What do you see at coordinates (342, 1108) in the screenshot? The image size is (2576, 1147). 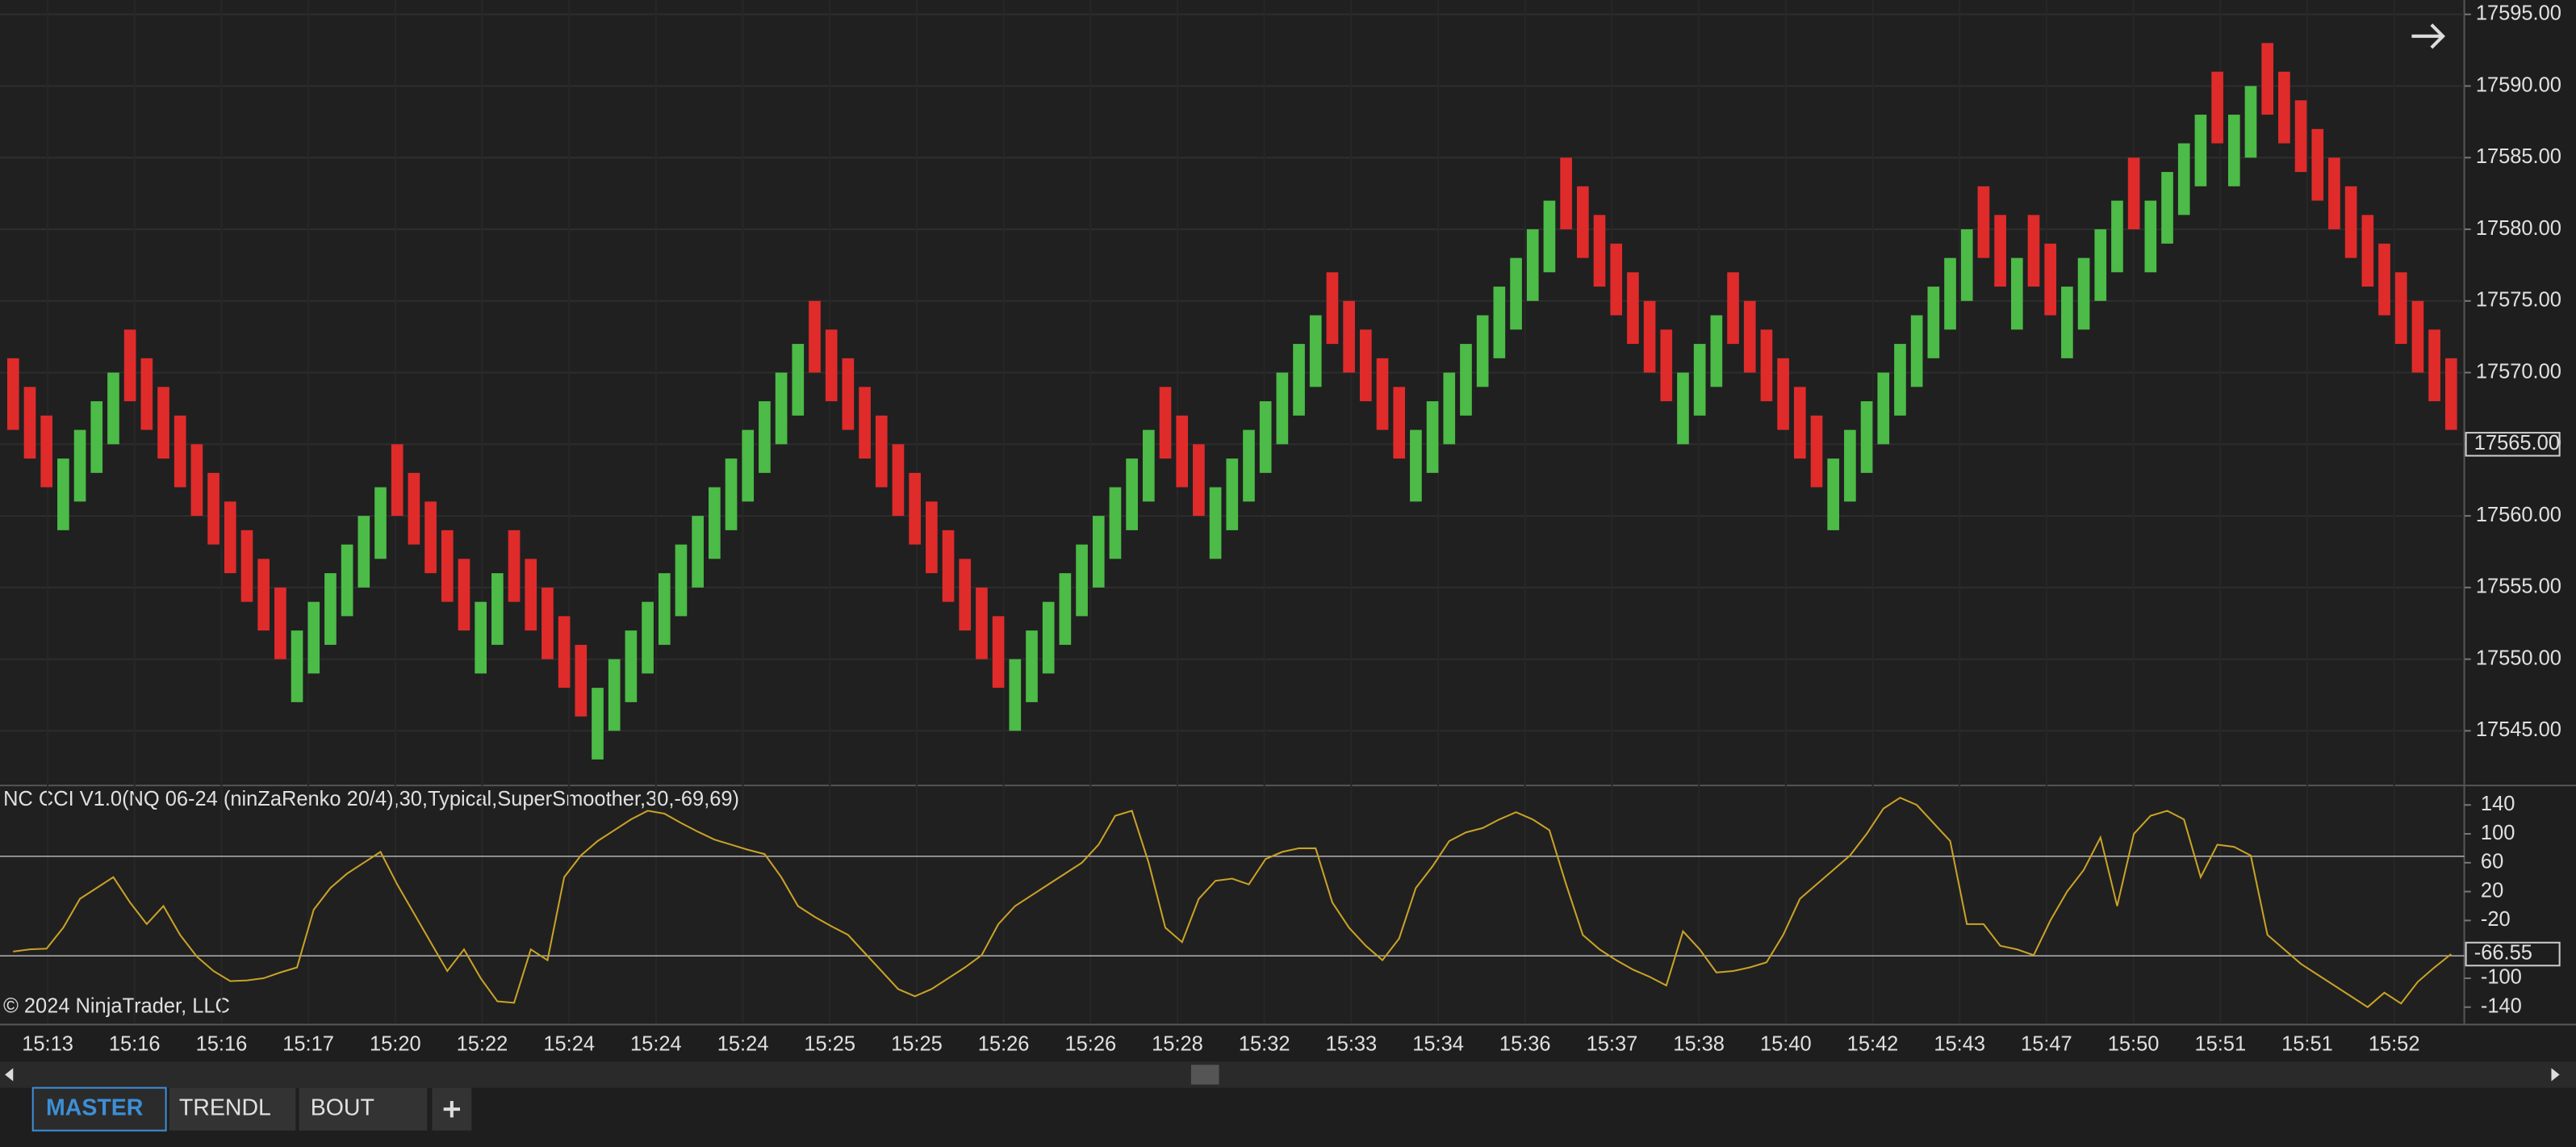 I see `tab-label: BOUT` at bounding box center [342, 1108].